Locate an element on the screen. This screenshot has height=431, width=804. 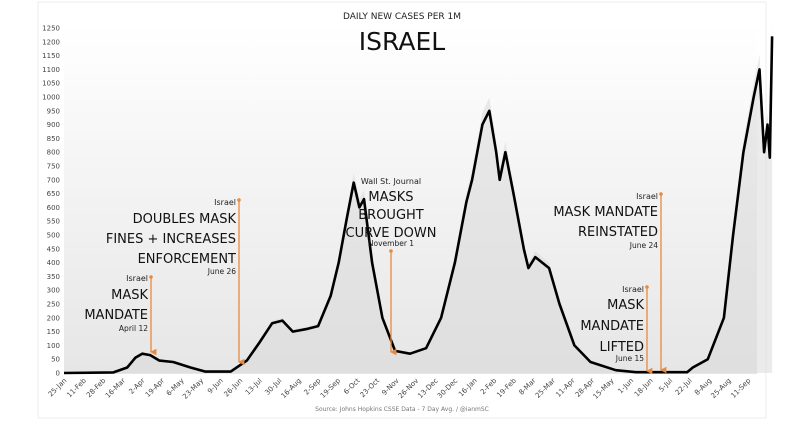
y-tick-label: 500 is located at coordinates (53, 236).